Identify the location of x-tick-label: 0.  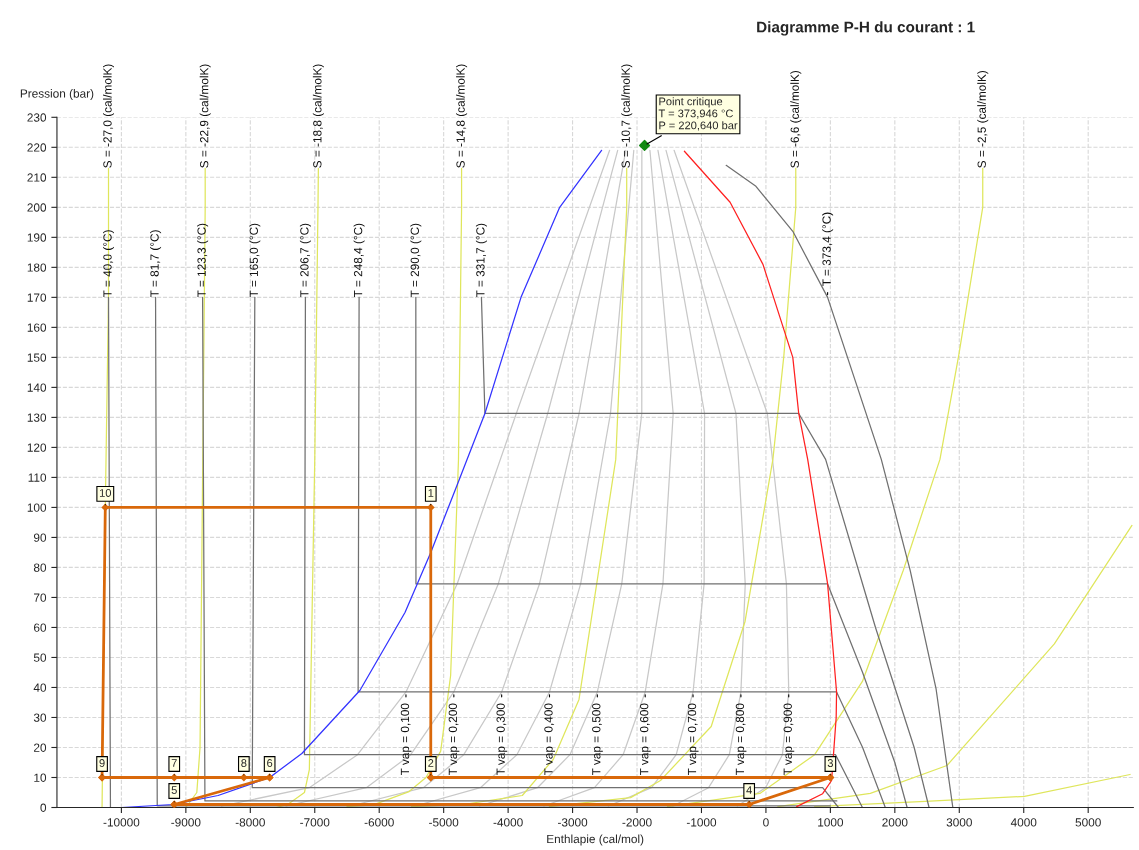
(766, 822).